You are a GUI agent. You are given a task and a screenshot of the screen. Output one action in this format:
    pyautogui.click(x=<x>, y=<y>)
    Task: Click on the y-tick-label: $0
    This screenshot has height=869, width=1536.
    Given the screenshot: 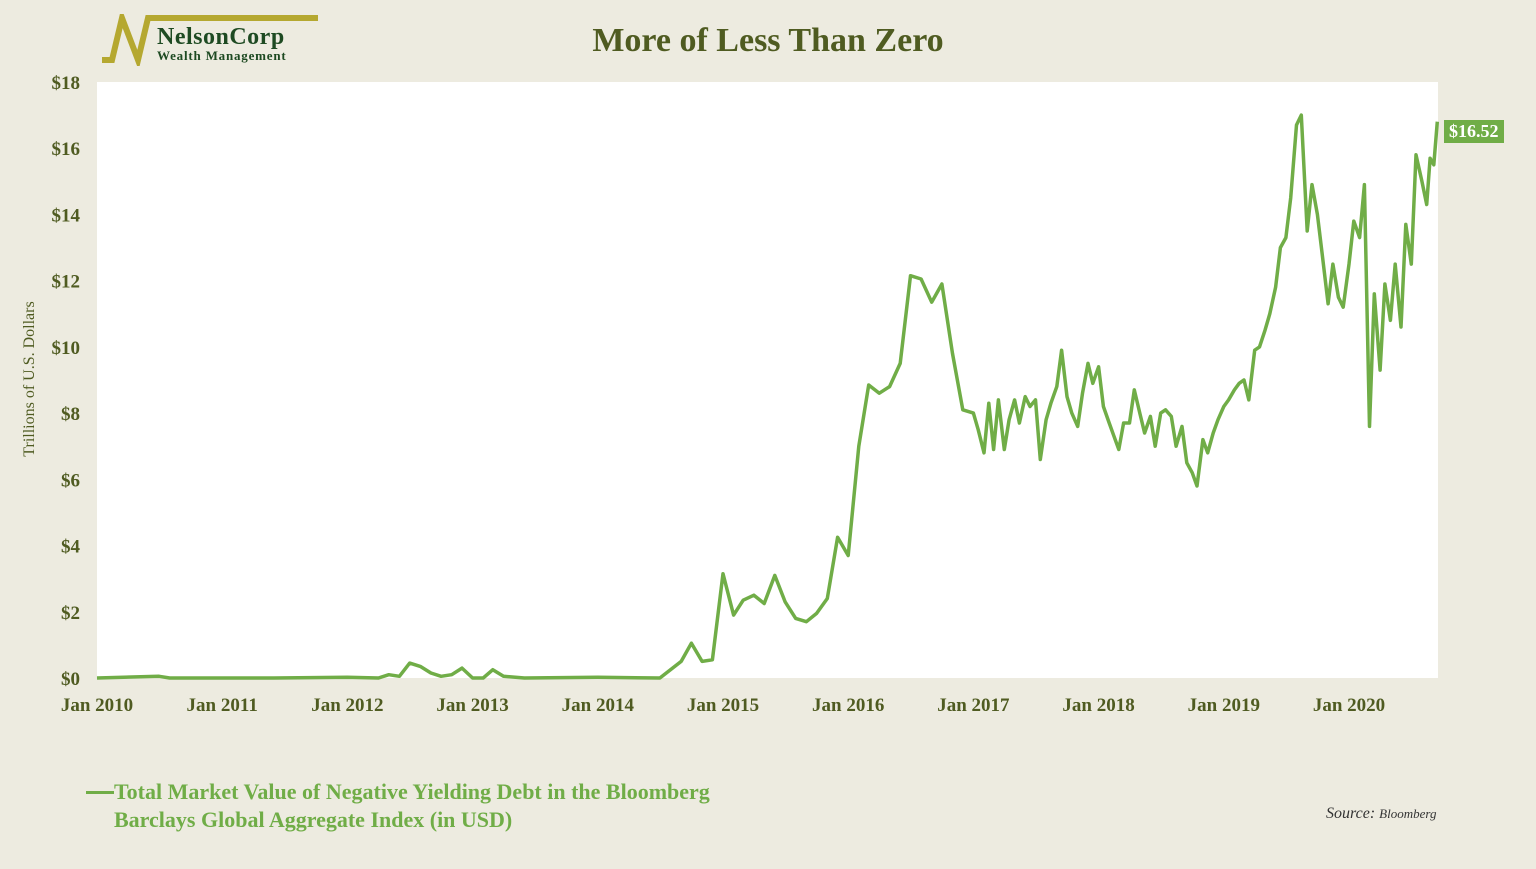 What is the action you would take?
    pyautogui.click(x=70, y=679)
    